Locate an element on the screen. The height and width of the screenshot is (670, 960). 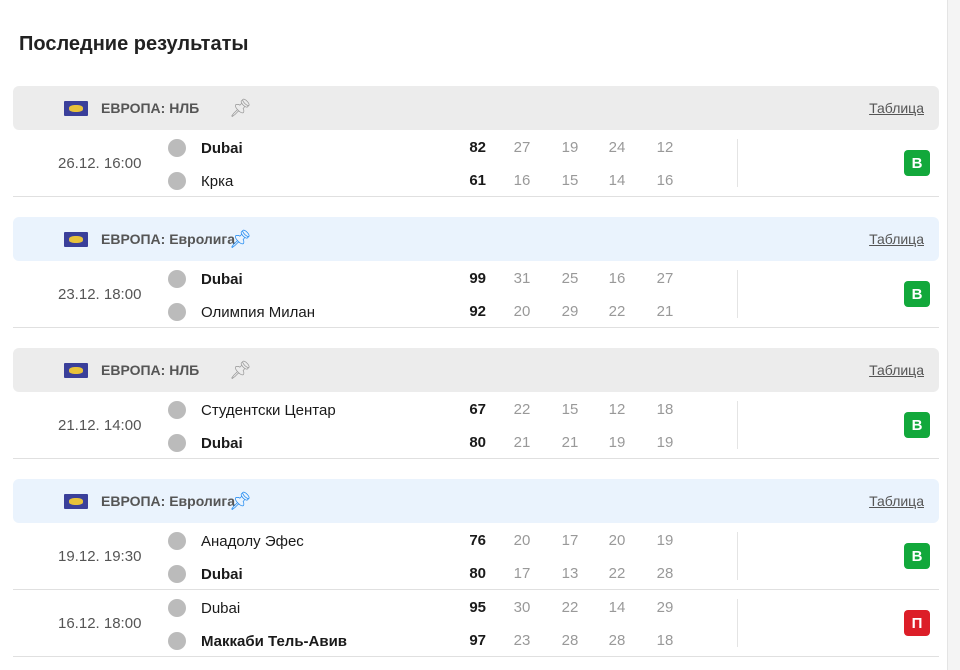
period-score: 14 is located at coordinates (617, 607).